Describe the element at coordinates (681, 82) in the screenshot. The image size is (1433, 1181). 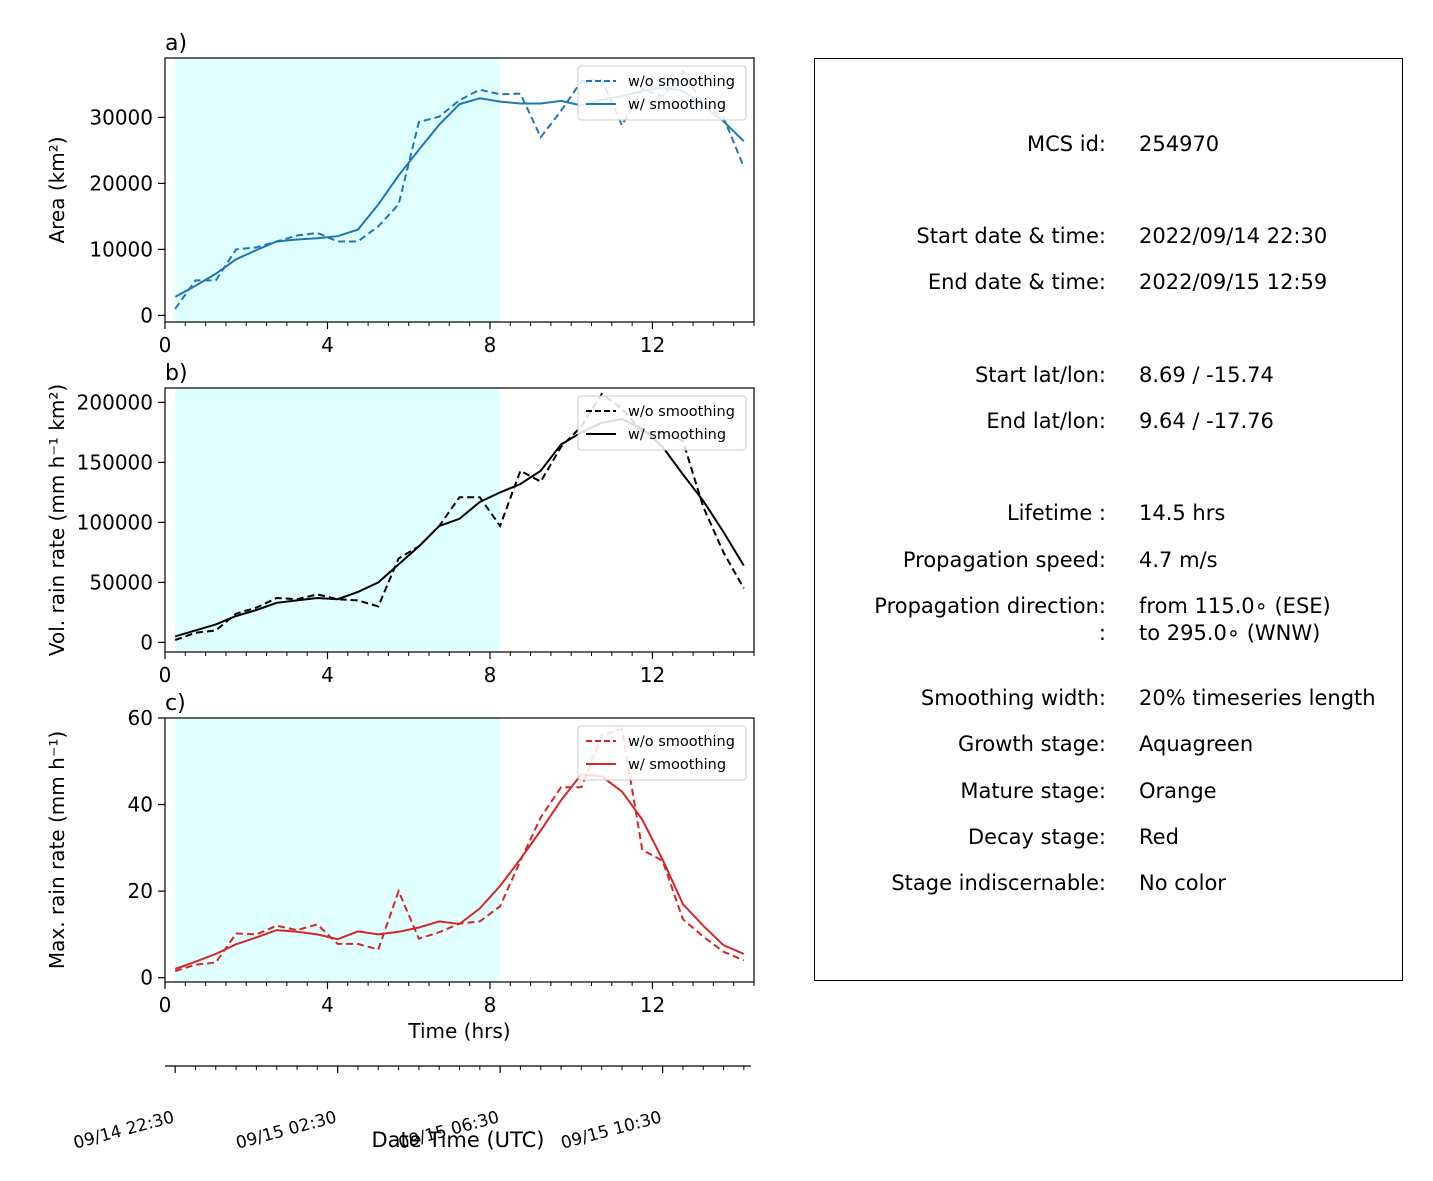
I see `panel-a-legend-label: w/o smoothing` at that location.